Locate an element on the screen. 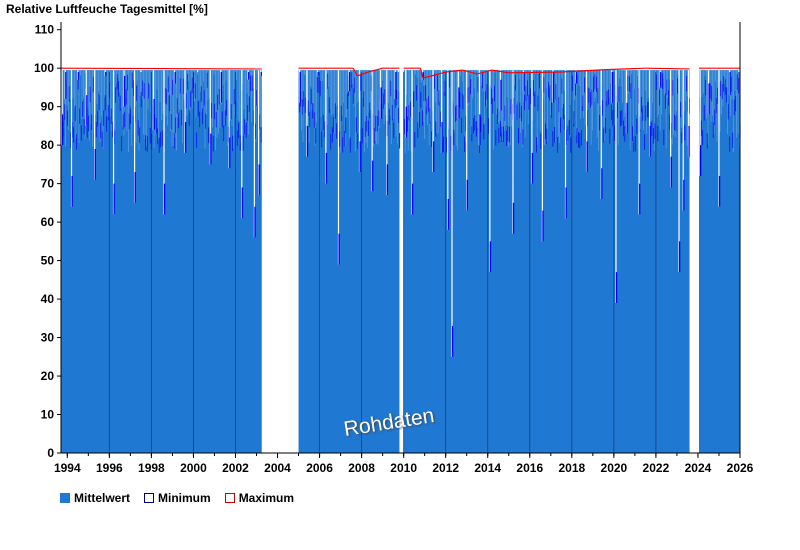 The width and height of the screenshot is (800, 550). legend-label-maximum: Maximum is located at coordinates (266, 498).